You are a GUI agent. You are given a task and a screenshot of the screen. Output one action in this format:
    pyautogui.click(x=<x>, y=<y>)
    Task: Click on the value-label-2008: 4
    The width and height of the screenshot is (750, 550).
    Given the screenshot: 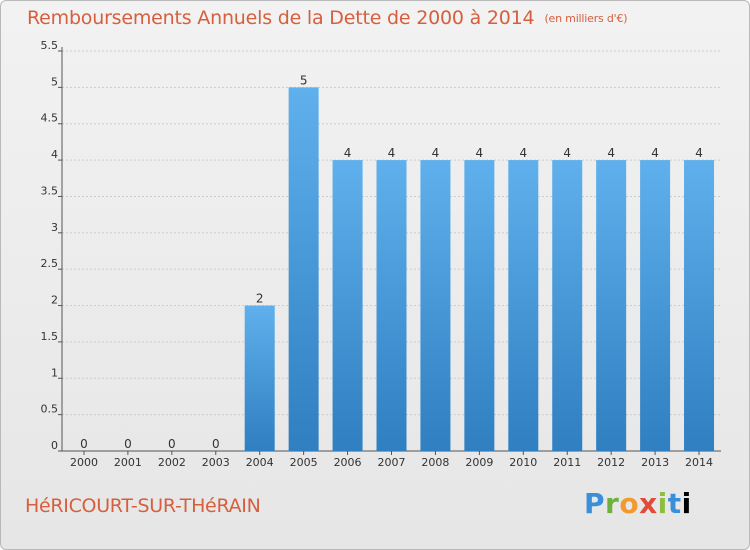 What is the action you would take?
    pyautogui.click(x=436, y=153)
    